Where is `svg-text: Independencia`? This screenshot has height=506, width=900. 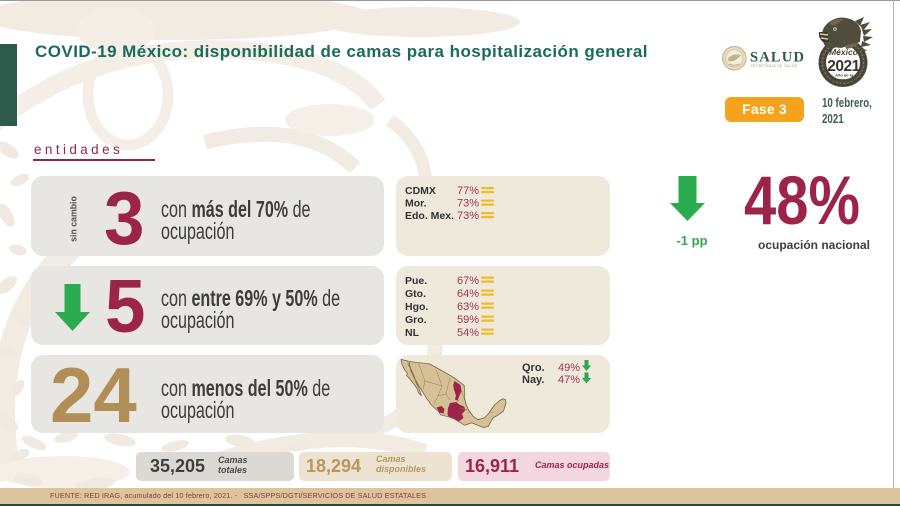 svg-text: Independencia is located at coordinates (844, 79).